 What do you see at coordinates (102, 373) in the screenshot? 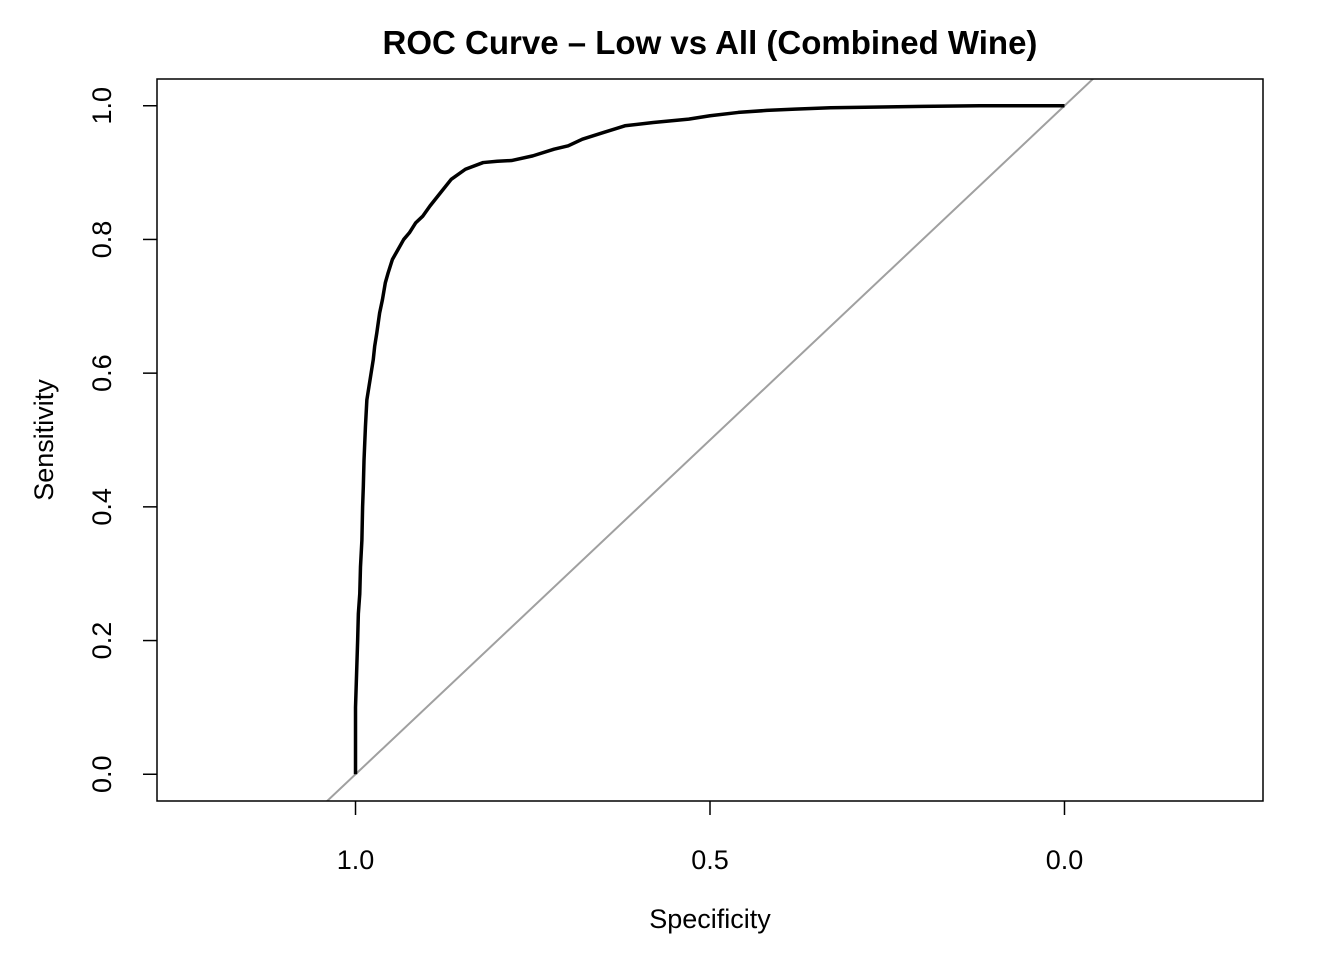
I see `y-tick-label: 0.6` at bounding box center [102, 373].